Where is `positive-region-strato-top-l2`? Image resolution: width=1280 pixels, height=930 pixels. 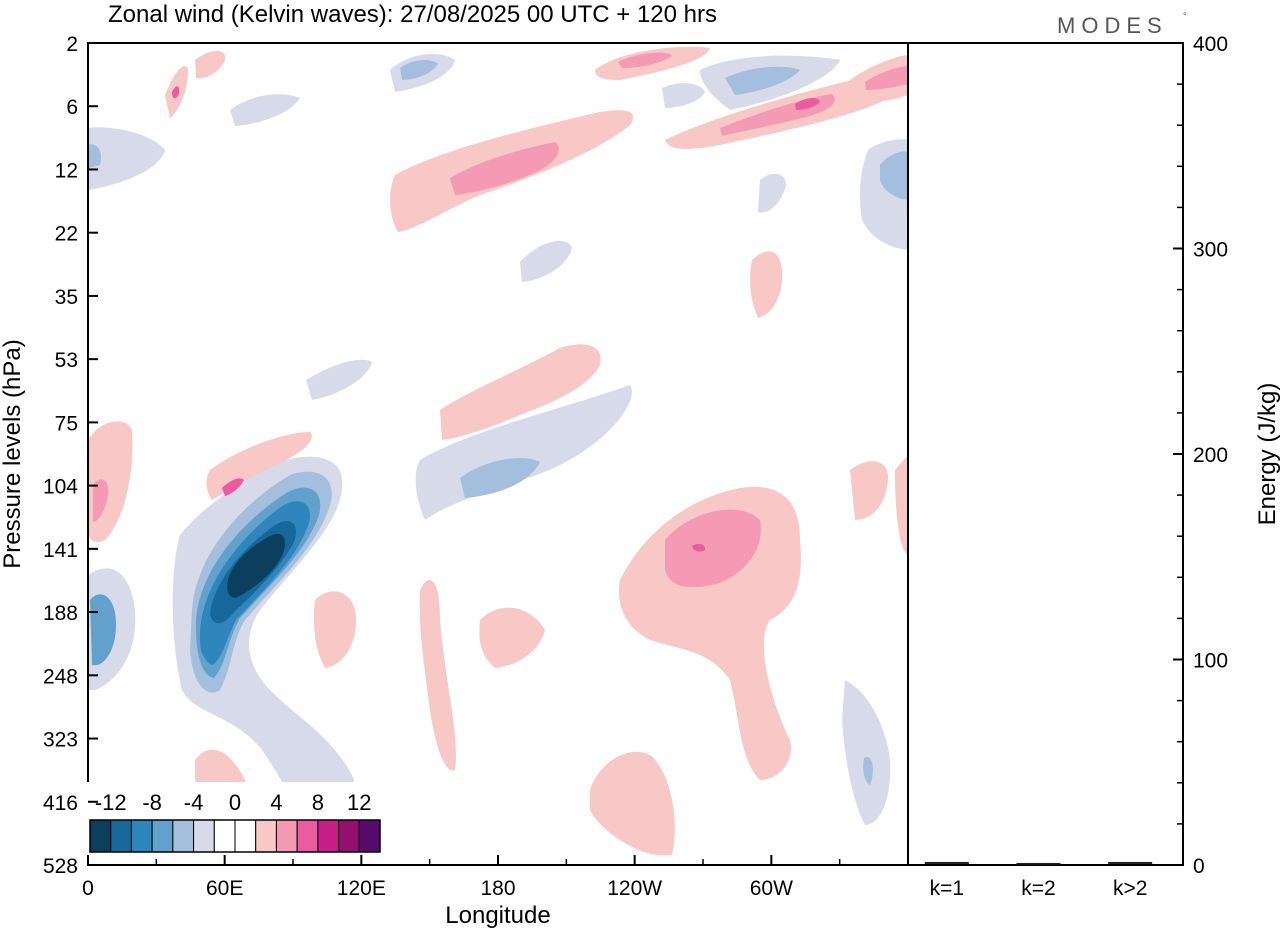 positive-region-strato-top-l2 is located at coordinates (645, 60).